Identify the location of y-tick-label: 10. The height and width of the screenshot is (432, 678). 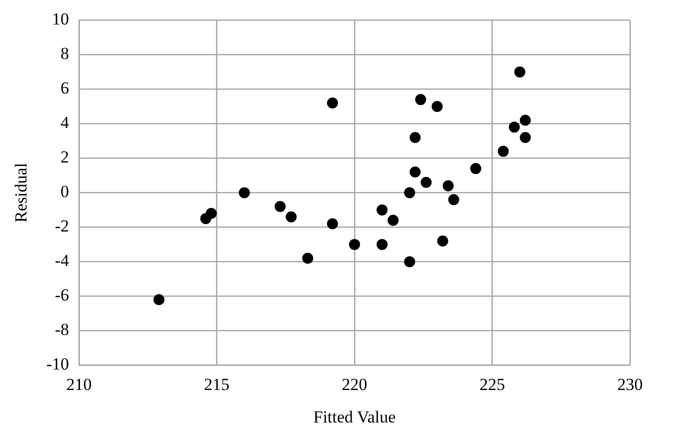
(61, 19).